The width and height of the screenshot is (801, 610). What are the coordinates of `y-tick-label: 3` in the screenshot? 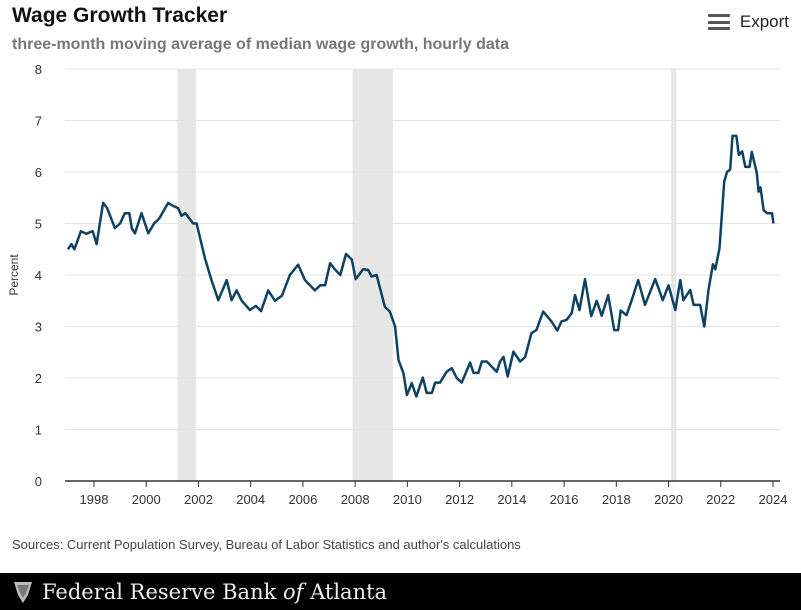 It's located at (38, 327).